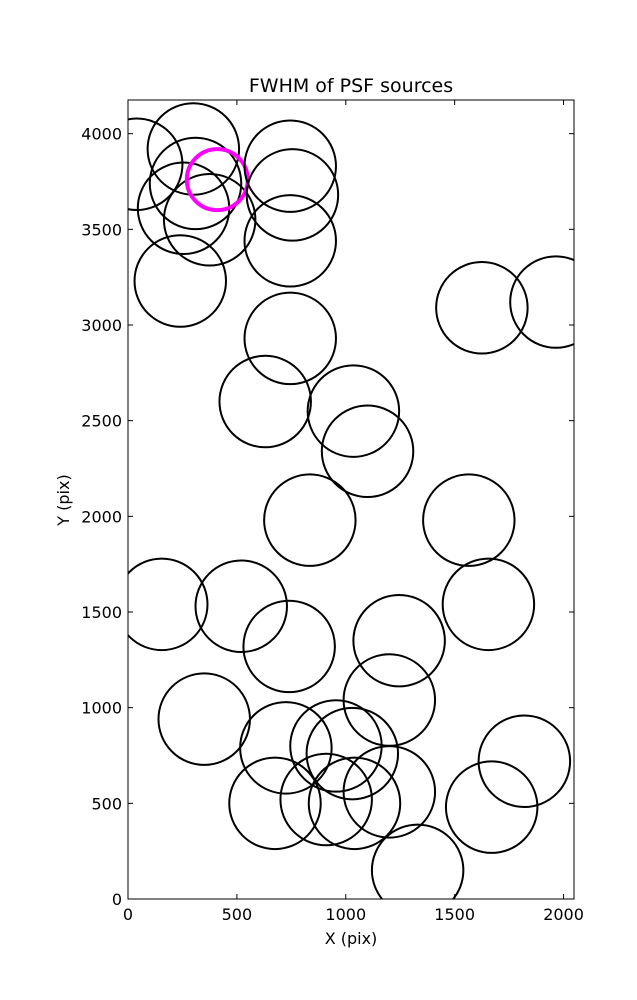 This screenshot has height=1000, width=637. Describe the element at coordinates (101, 421) in the screenshot. I see `y-tick-label-2500: 2500` at that location.